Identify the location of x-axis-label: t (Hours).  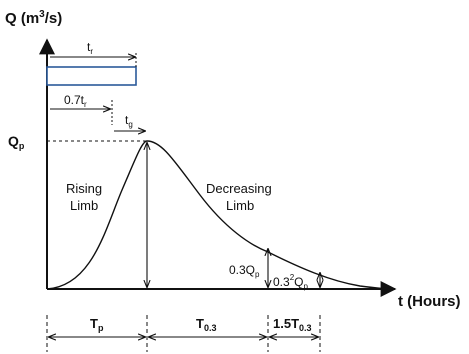
(429, 301).